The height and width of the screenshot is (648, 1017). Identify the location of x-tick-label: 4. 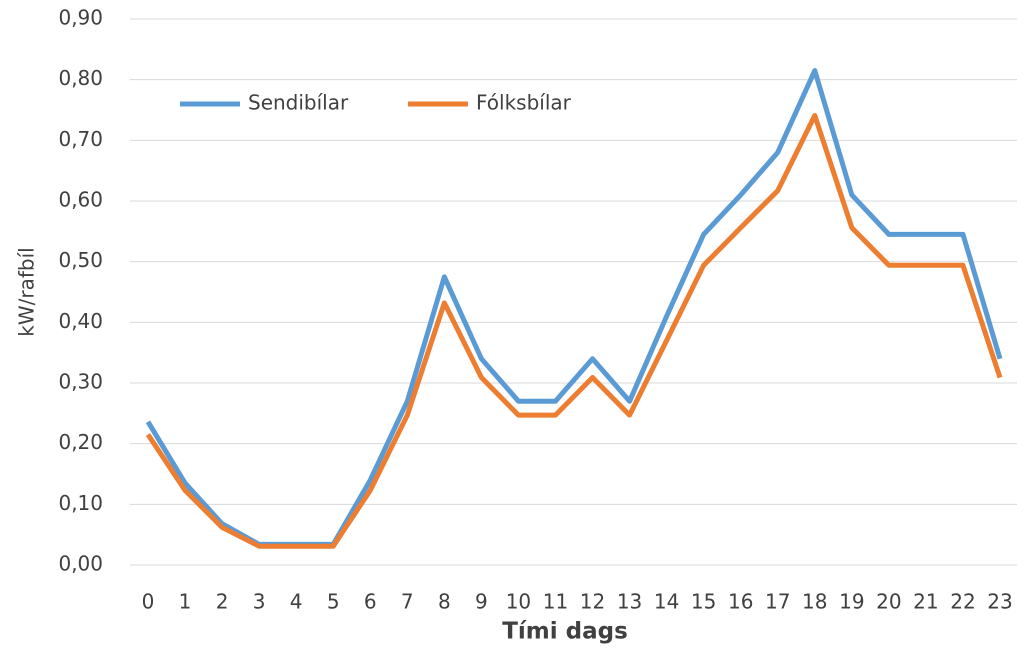
(296, 602).